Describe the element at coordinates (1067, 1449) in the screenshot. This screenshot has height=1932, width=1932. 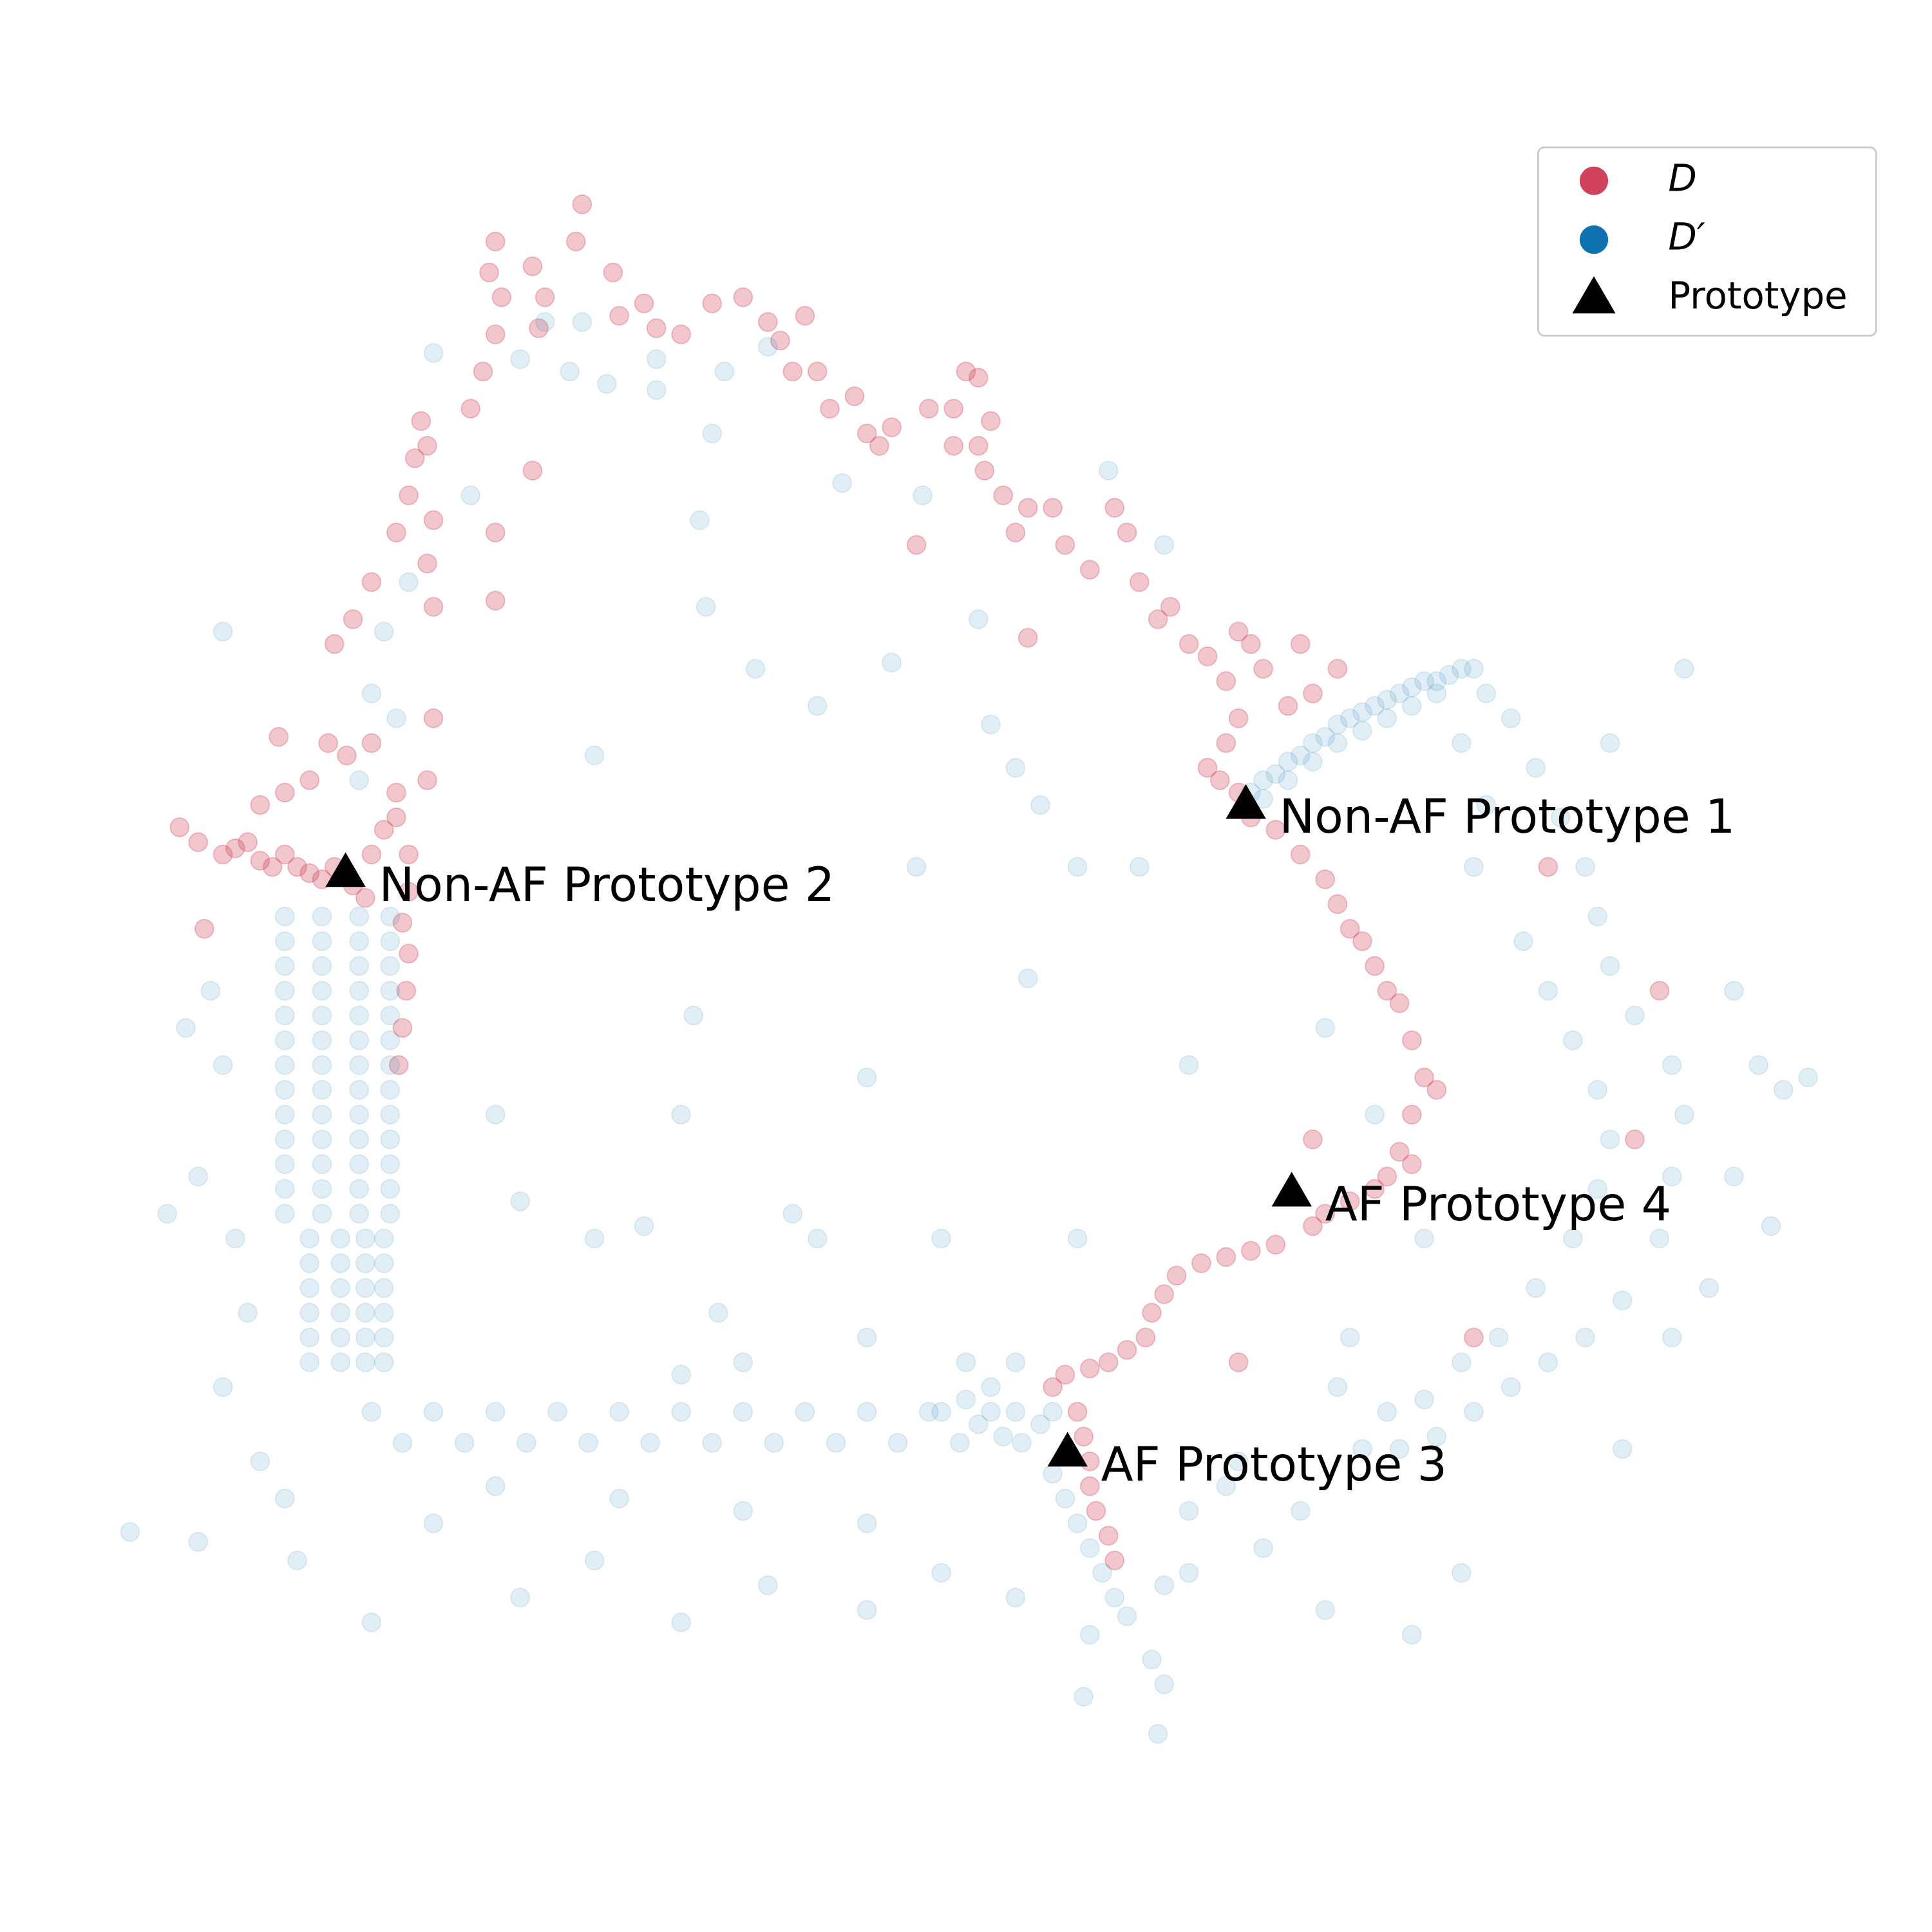
I see `prototype-marker` at that location.